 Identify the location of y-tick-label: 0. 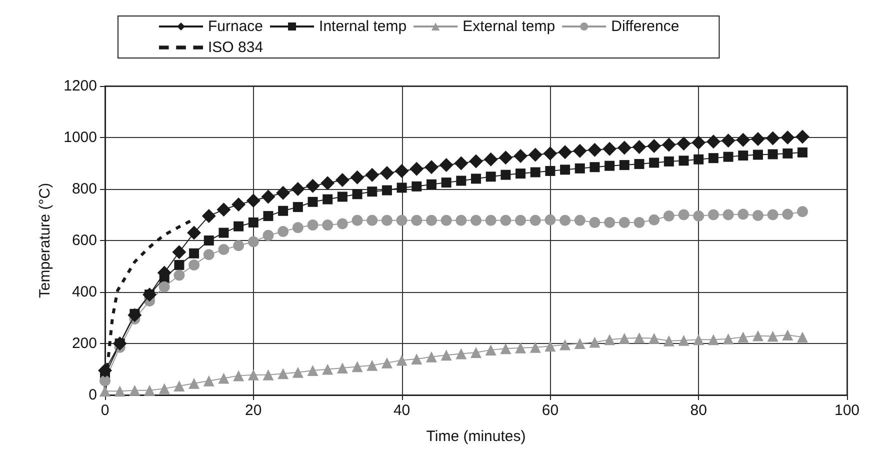
(92, 395).